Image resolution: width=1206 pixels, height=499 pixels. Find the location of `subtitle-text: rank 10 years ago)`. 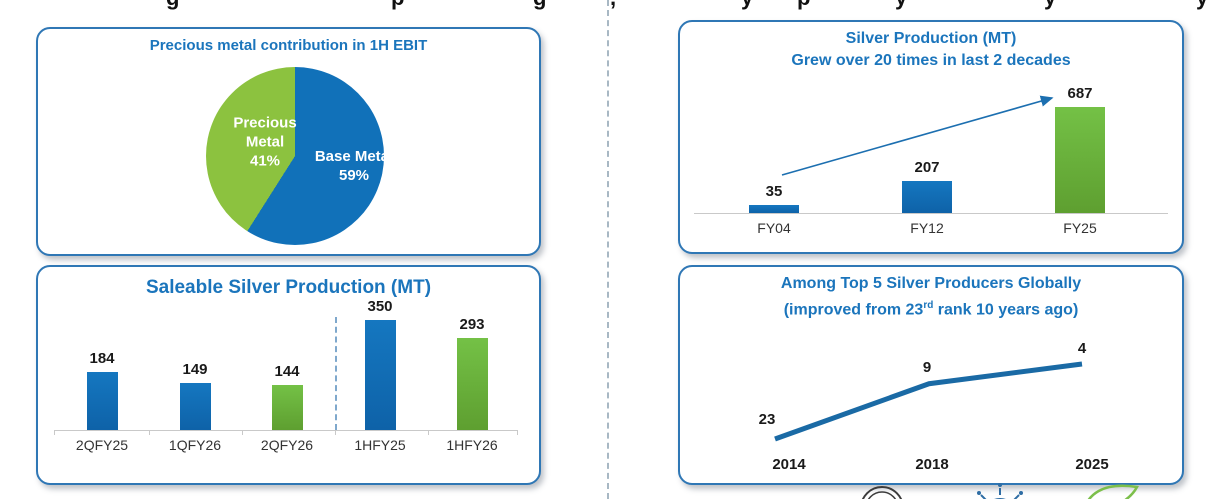

subtitle-text: rank 10 years ago) is located at coordinates (1006, 310).